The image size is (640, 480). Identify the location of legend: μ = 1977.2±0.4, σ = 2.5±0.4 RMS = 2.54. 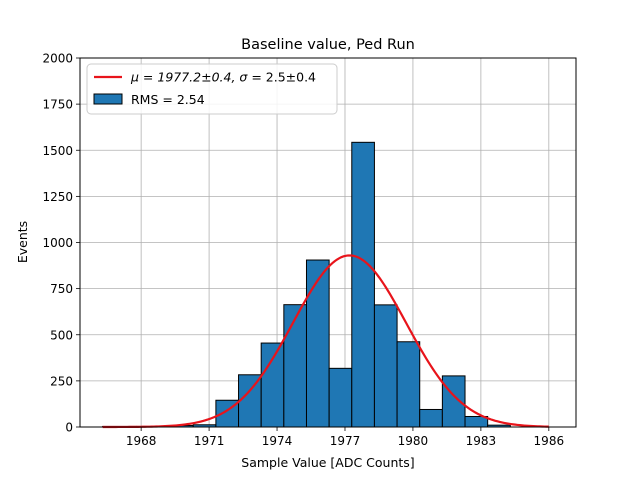
(212, 89).